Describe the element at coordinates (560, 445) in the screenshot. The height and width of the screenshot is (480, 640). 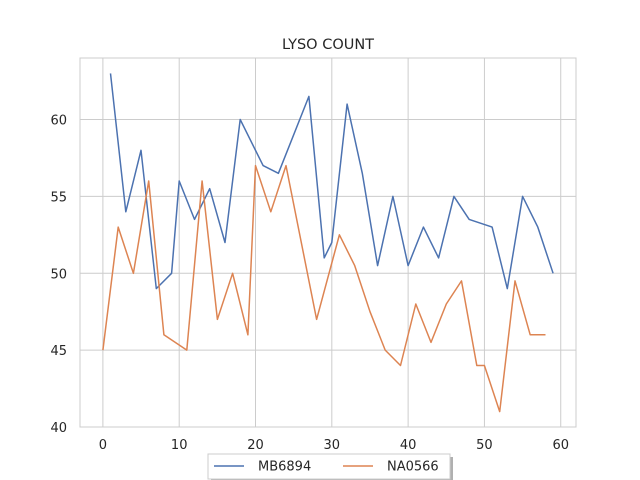
I see `x-tick-label: 60` at that location.